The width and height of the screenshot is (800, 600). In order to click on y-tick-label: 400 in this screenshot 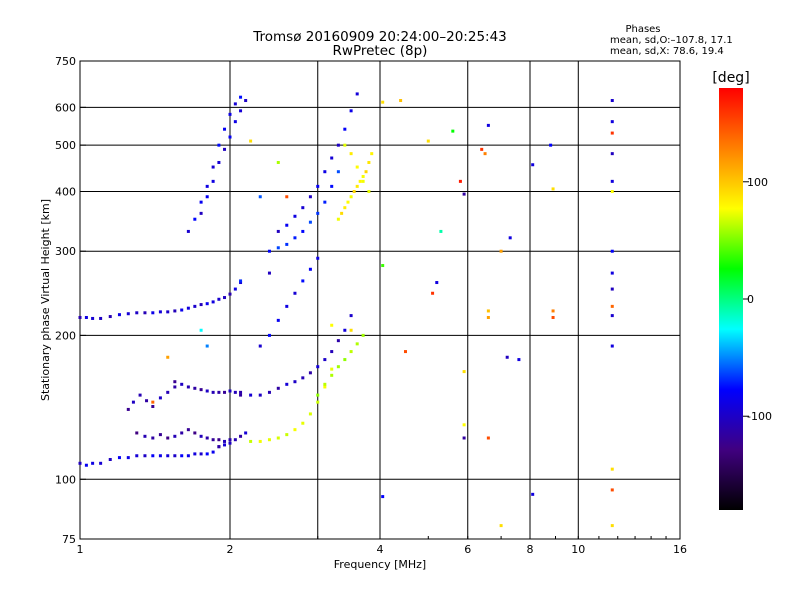, I will do `click(65, 191)`.